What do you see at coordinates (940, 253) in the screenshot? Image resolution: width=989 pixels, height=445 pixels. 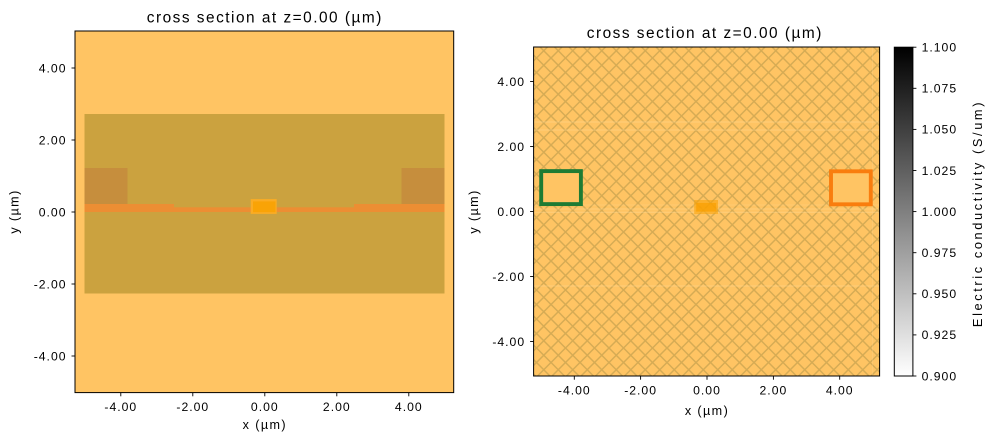 I see `svg-text: 0.975` at bounding box center [940, 253].